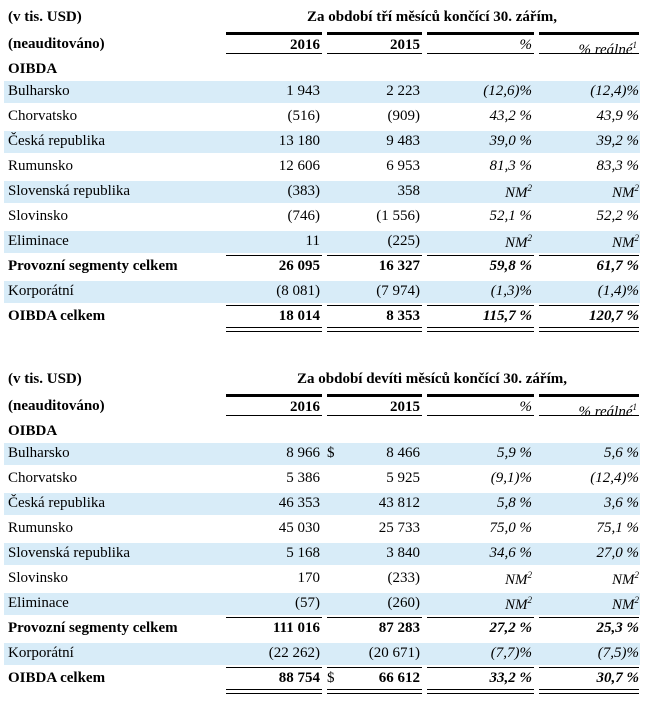  What do you see at coordinates (618, 528) in the screenshot?
I see `value-real: 75,1 %` at bounding box center [618, 528].